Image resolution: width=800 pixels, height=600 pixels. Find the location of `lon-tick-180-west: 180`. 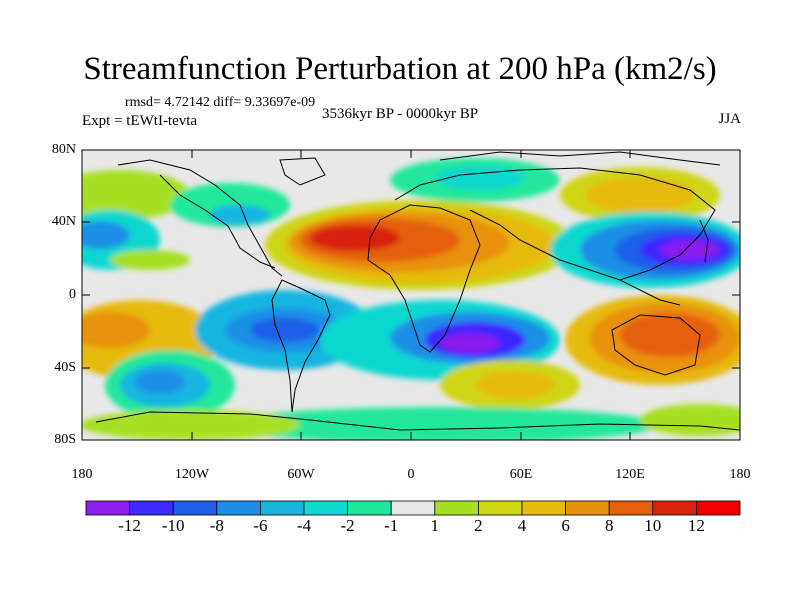

lon-tick-180-west: 180 is located at coordinates (82, 474).